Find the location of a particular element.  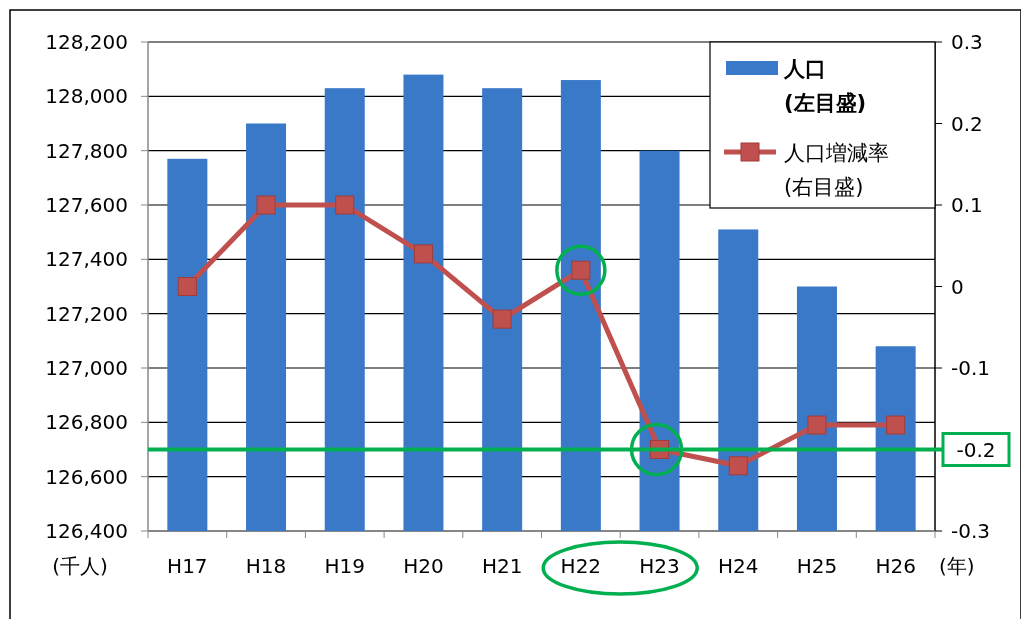

y-tick-label: 126,400 is located at coordinates (86, 531).